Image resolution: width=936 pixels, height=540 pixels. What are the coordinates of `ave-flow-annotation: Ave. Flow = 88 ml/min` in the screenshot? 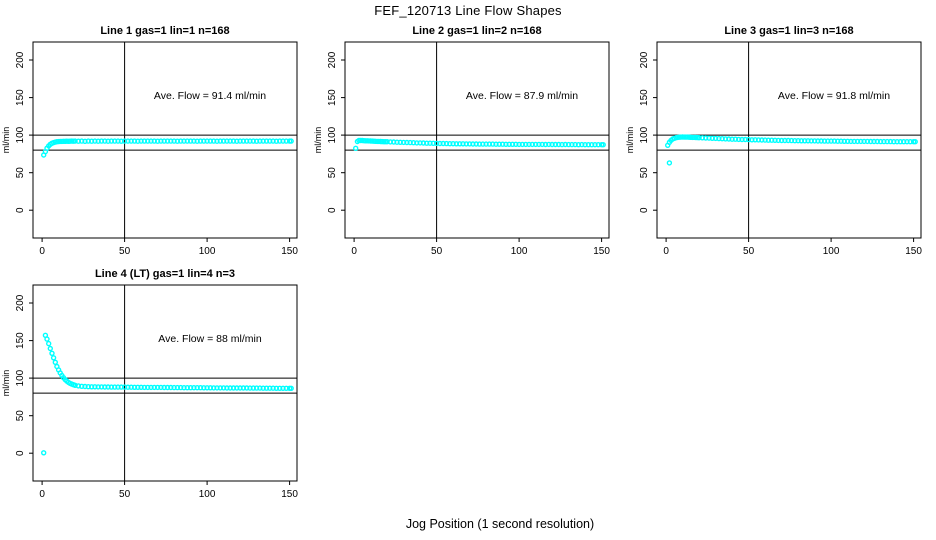 It's located at (210, 339).